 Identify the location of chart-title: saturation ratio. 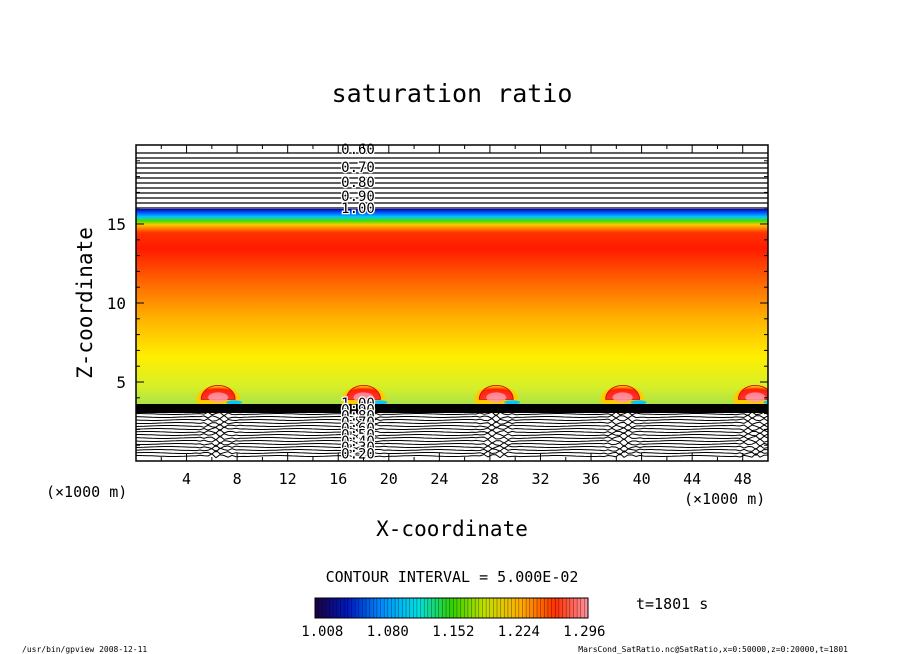
(452, 93).